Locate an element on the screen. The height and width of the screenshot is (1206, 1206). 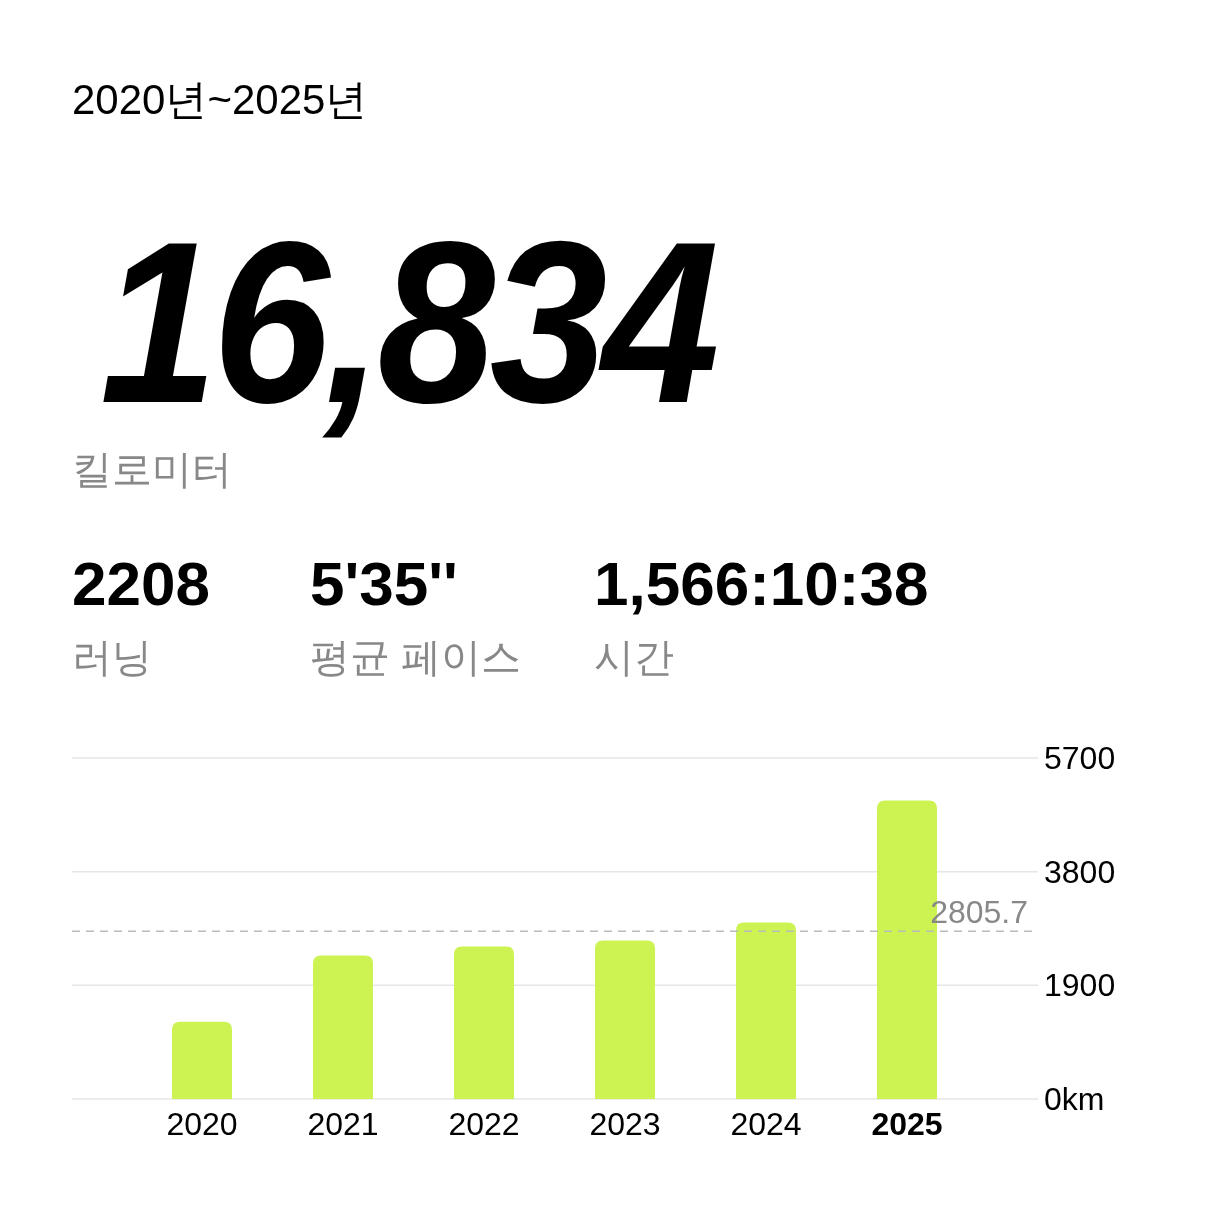
text: 러닝 is located at coordinates (112, 657).